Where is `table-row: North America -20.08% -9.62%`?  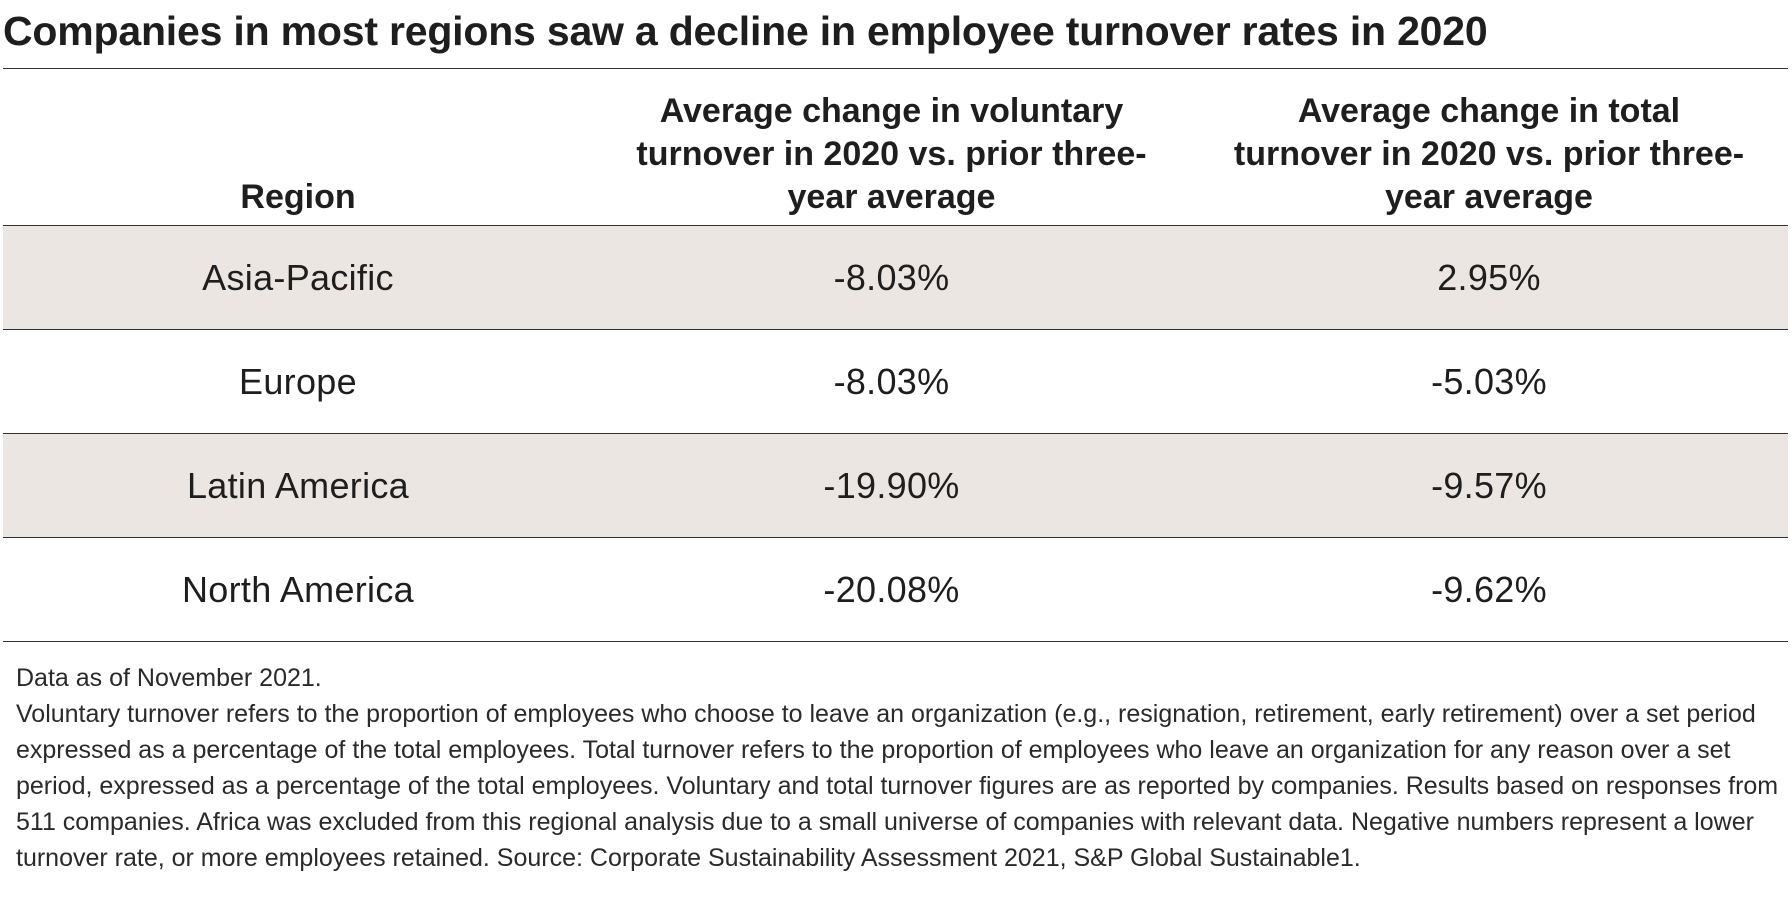 table-row: North America -20.08% -9.62% is located at coordinates (895, 589).